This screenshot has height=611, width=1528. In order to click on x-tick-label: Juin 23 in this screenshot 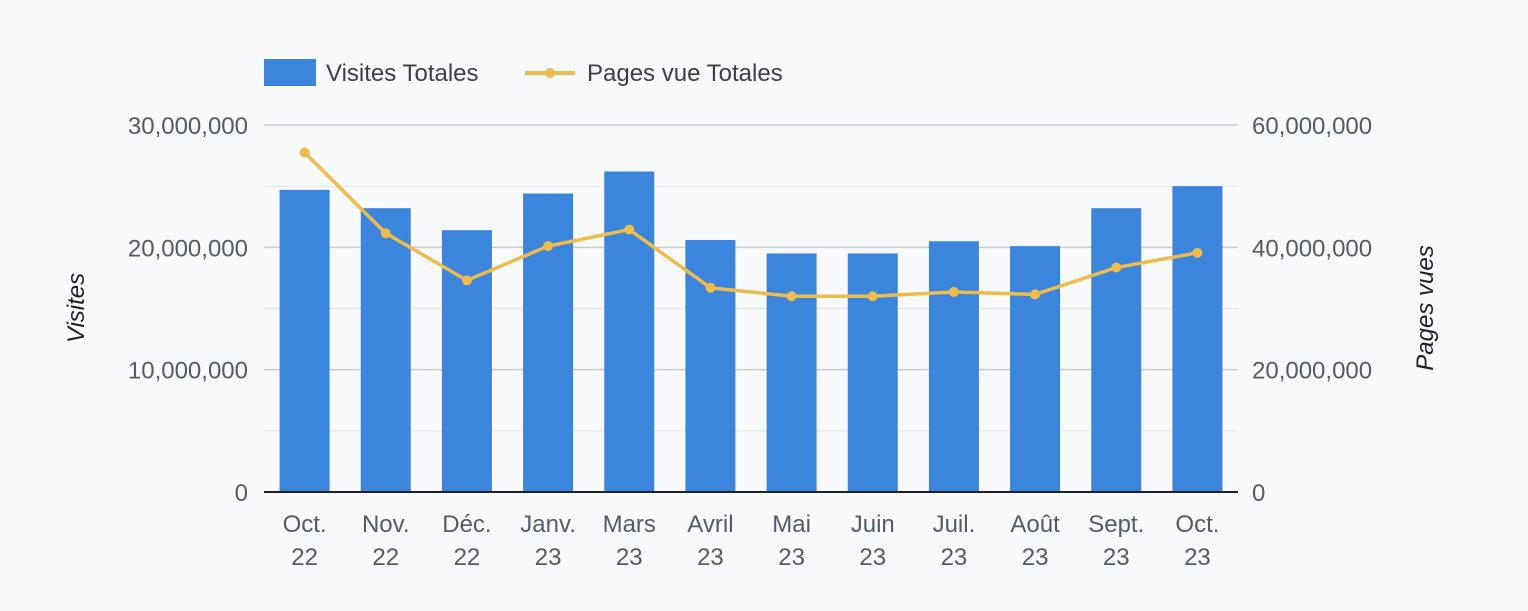, I will do `click(873, 541)`.